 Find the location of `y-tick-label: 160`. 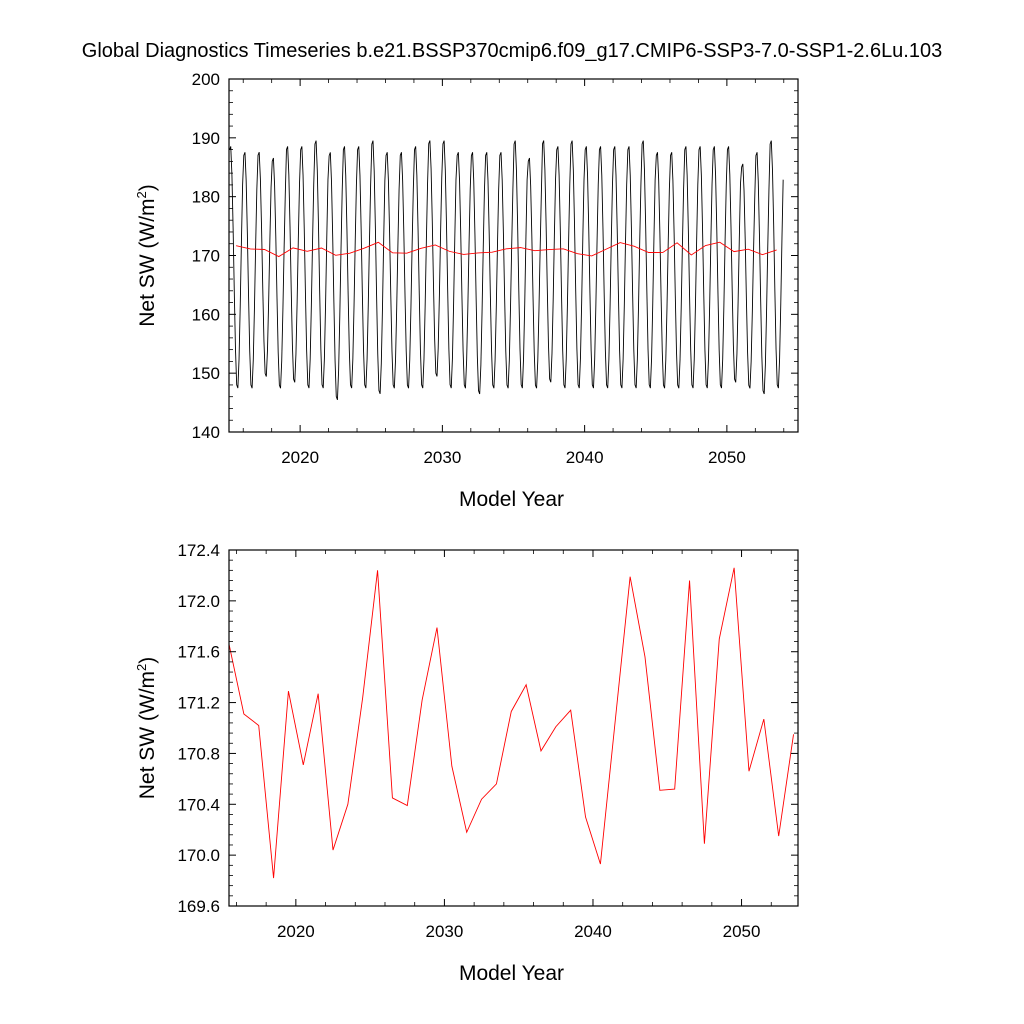

y-tick-label: 160 is located at coordinates (206, 314).